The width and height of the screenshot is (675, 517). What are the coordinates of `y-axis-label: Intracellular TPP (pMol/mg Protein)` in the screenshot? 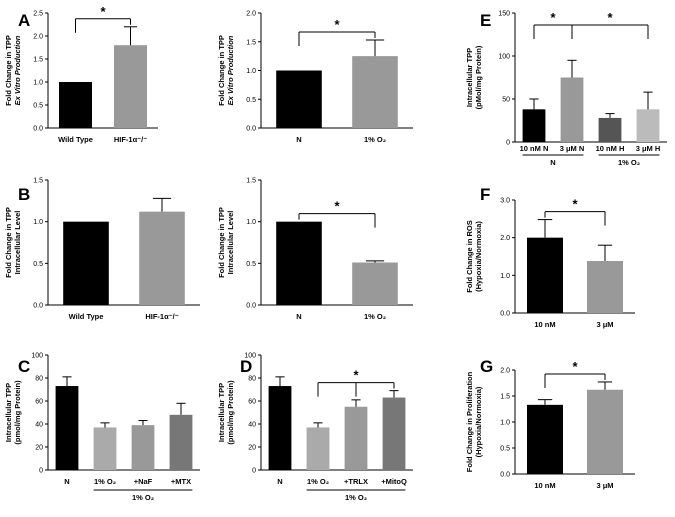 It's located at (474, 77).